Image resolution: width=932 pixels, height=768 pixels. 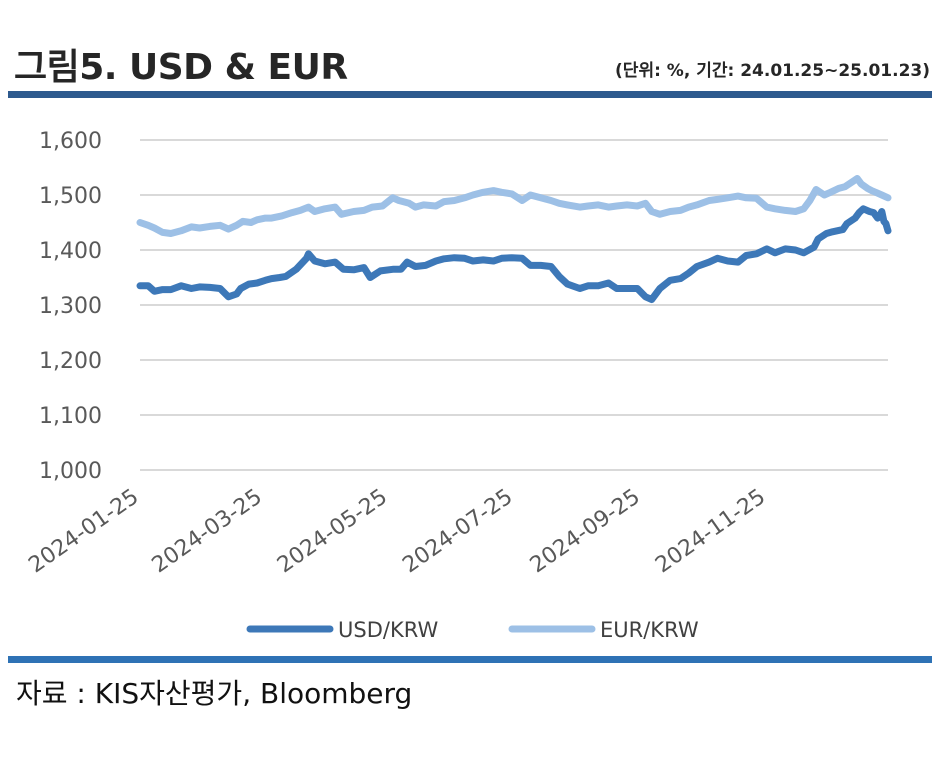 I want to click on y-tick-label: 1,500, so click(x=70, y=196).